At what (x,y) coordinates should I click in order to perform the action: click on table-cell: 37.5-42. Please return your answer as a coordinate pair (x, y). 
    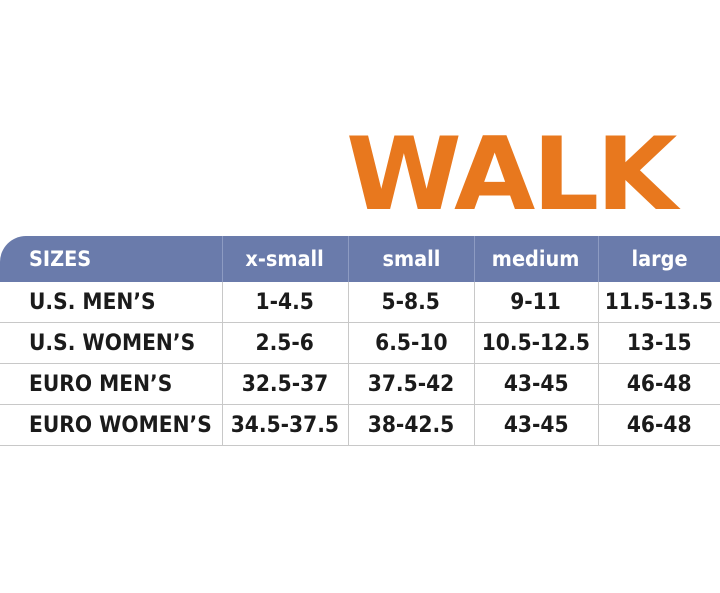
    Looking at the image, I should click on (410, 384).